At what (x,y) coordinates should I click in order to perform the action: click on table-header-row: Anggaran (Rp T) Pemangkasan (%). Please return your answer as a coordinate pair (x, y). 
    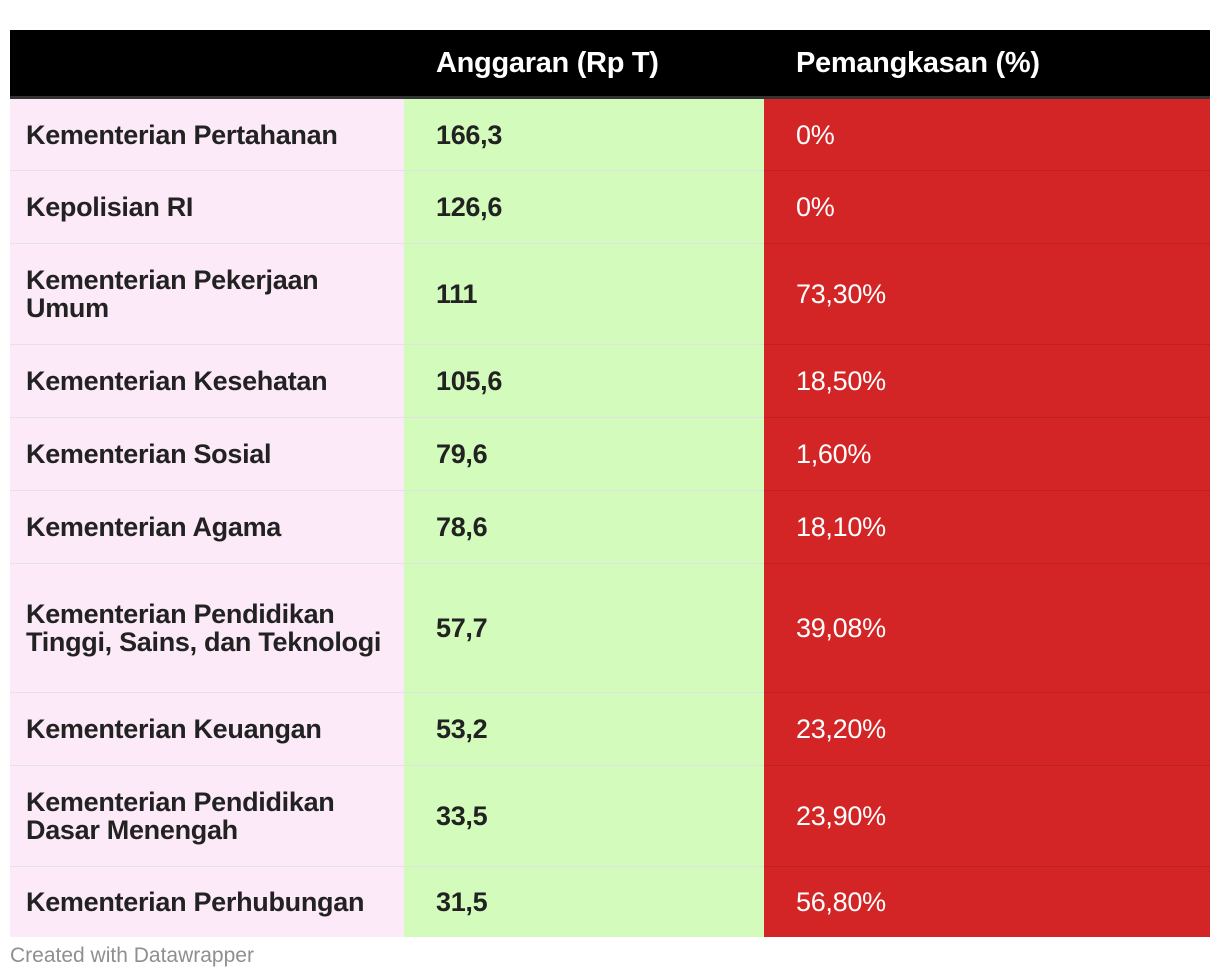
    Looking at the image, I should click on (610, 64).